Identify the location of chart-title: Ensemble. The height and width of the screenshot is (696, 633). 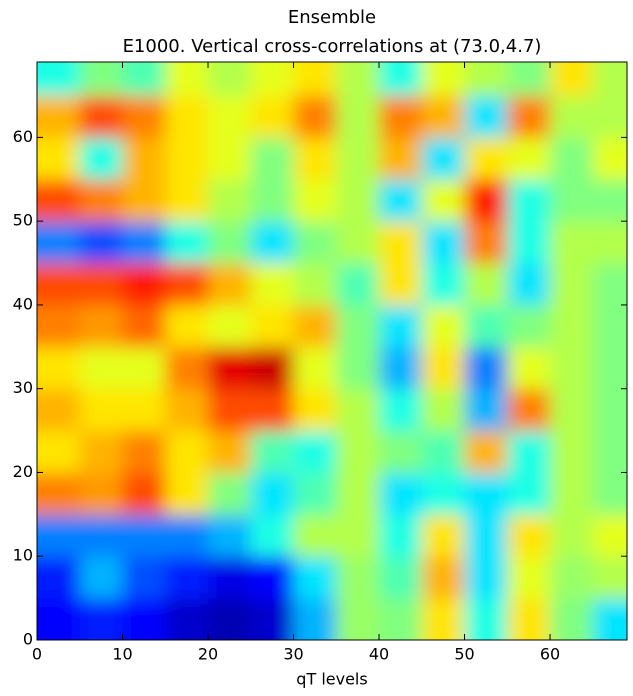
(332, 17).